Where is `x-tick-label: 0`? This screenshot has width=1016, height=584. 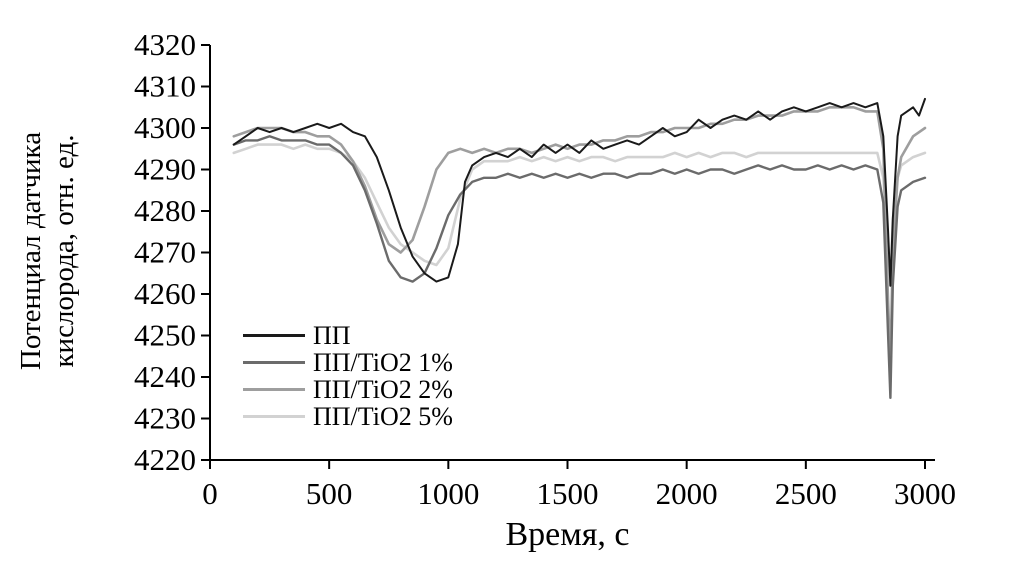
x-tick-label: 0 is located at coordinates (210, 493).